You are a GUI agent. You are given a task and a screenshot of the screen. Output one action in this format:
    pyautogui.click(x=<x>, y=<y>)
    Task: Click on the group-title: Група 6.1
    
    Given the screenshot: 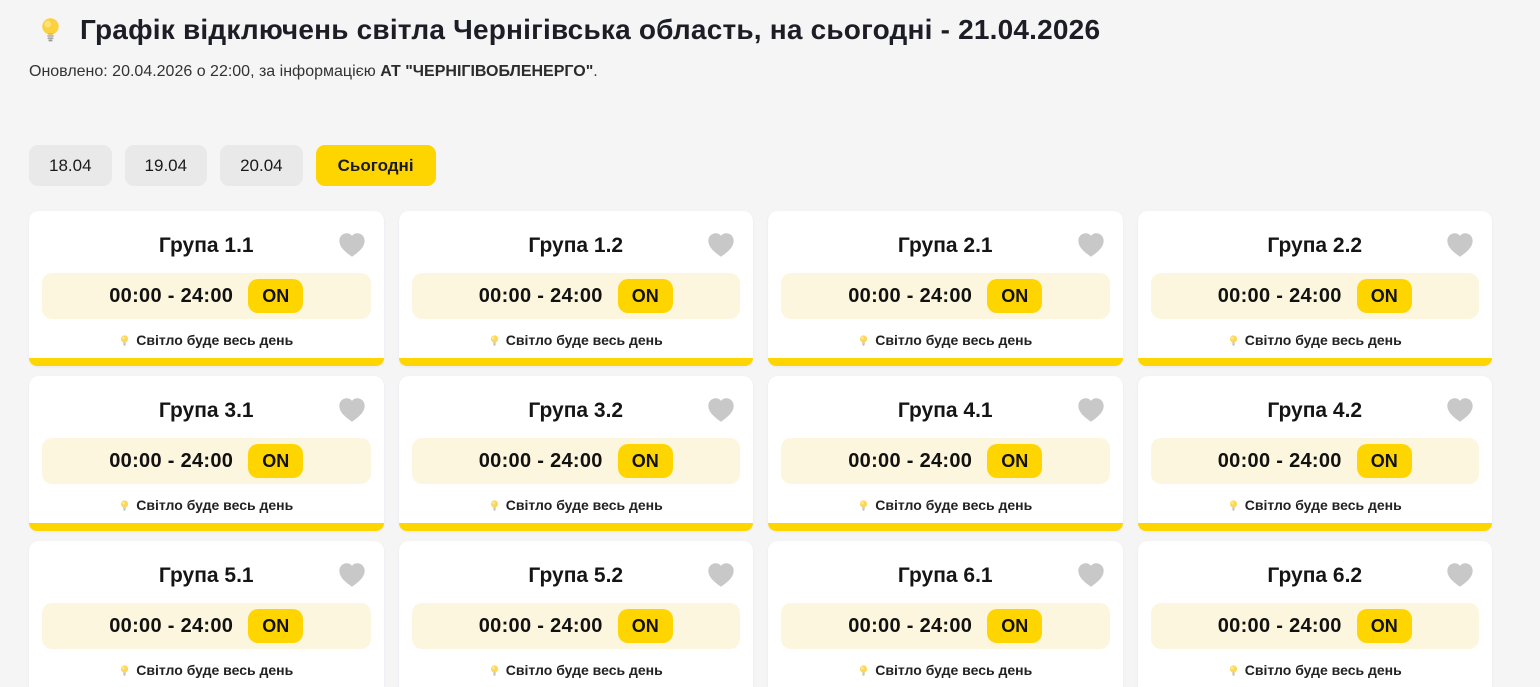 What is the action you would take?
    pyautogui.click(x=945, y=575)
    